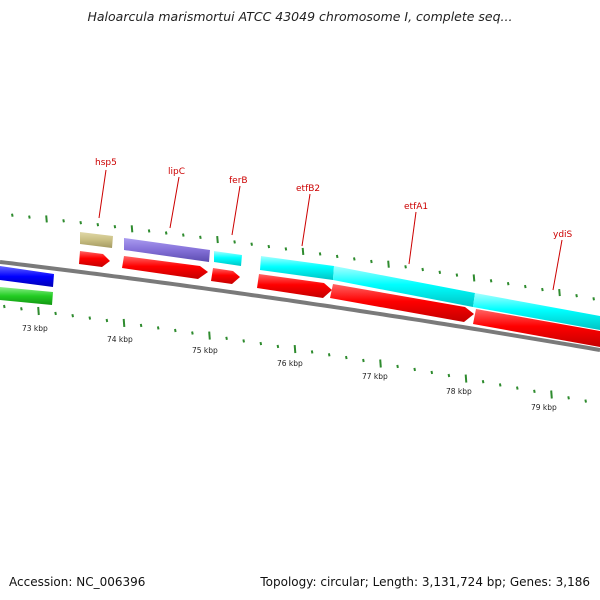 The height and width of the screenshot is (600, 600). I want to click on etfB2-label: etfB2, so click(308, 189).